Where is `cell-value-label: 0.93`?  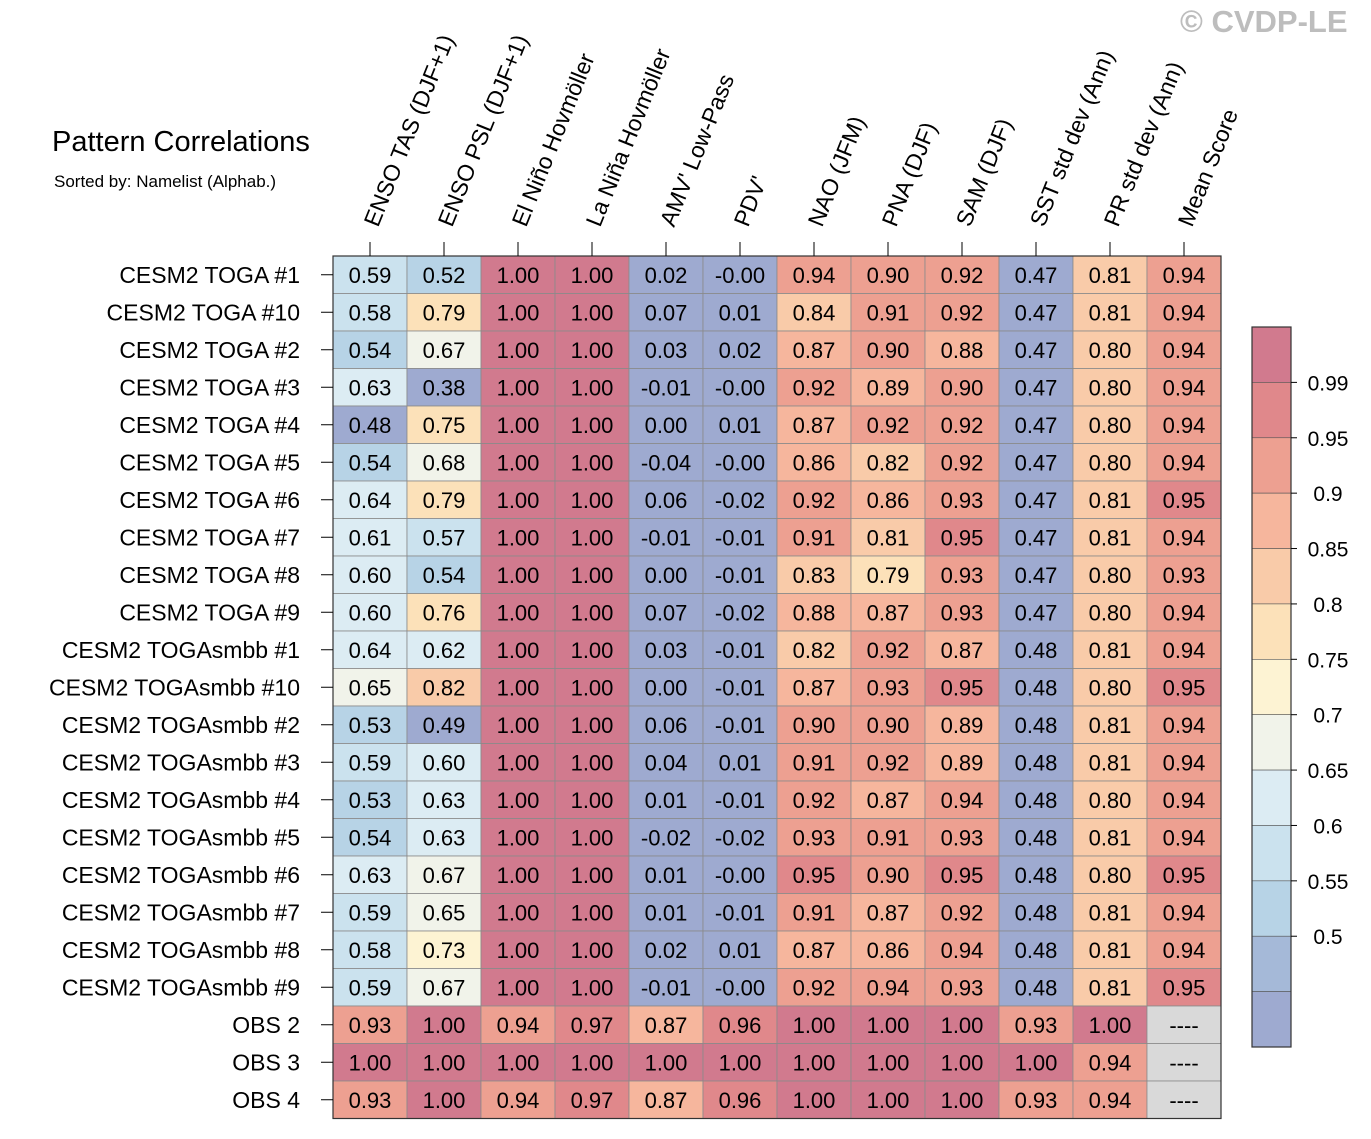
cell-value-label: 0.93 is located at coordinates (962, 612).